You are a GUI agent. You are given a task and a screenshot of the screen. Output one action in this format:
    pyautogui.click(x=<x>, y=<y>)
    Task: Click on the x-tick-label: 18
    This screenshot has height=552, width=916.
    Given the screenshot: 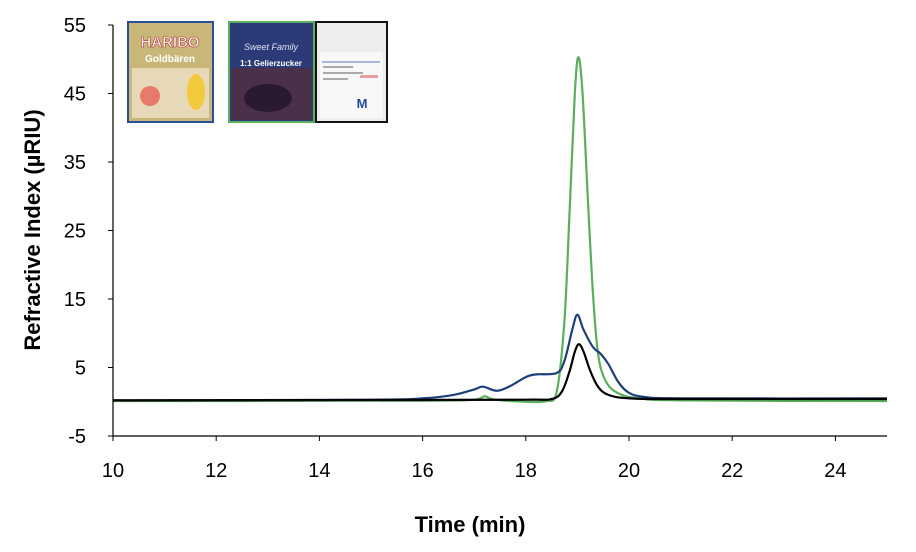 What is the action you would take?
    pyautogui.click(x=526, y=471)
    